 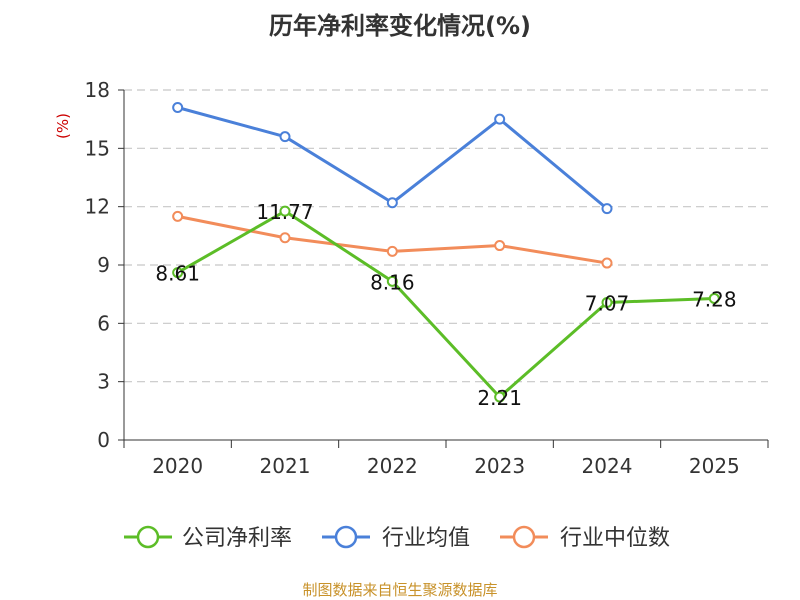 What do you see at coordinates (103, 382) in the screenshot?
I see `y-tick-label: 3` at bounding box center [103, 382].